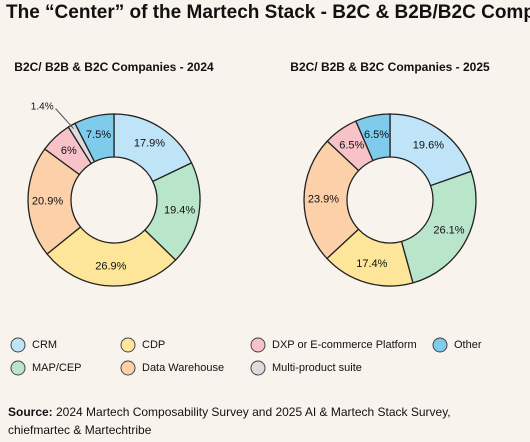 This screenshot has height=442, width=530. I want to click on legend-label: CRM, so click(44, 345).